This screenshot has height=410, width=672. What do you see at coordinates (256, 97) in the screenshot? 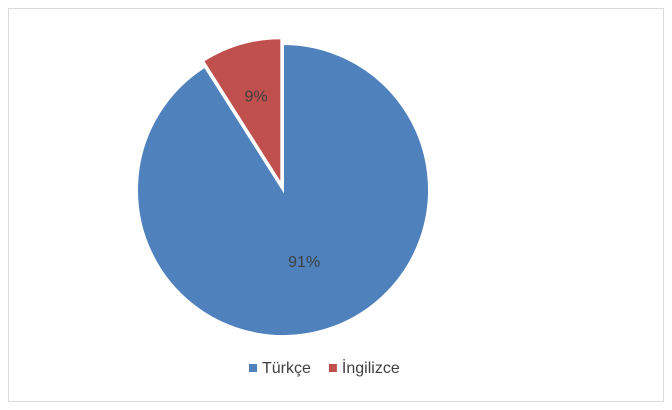
I see `data-label: 9%` at bounding box center [256, 97].